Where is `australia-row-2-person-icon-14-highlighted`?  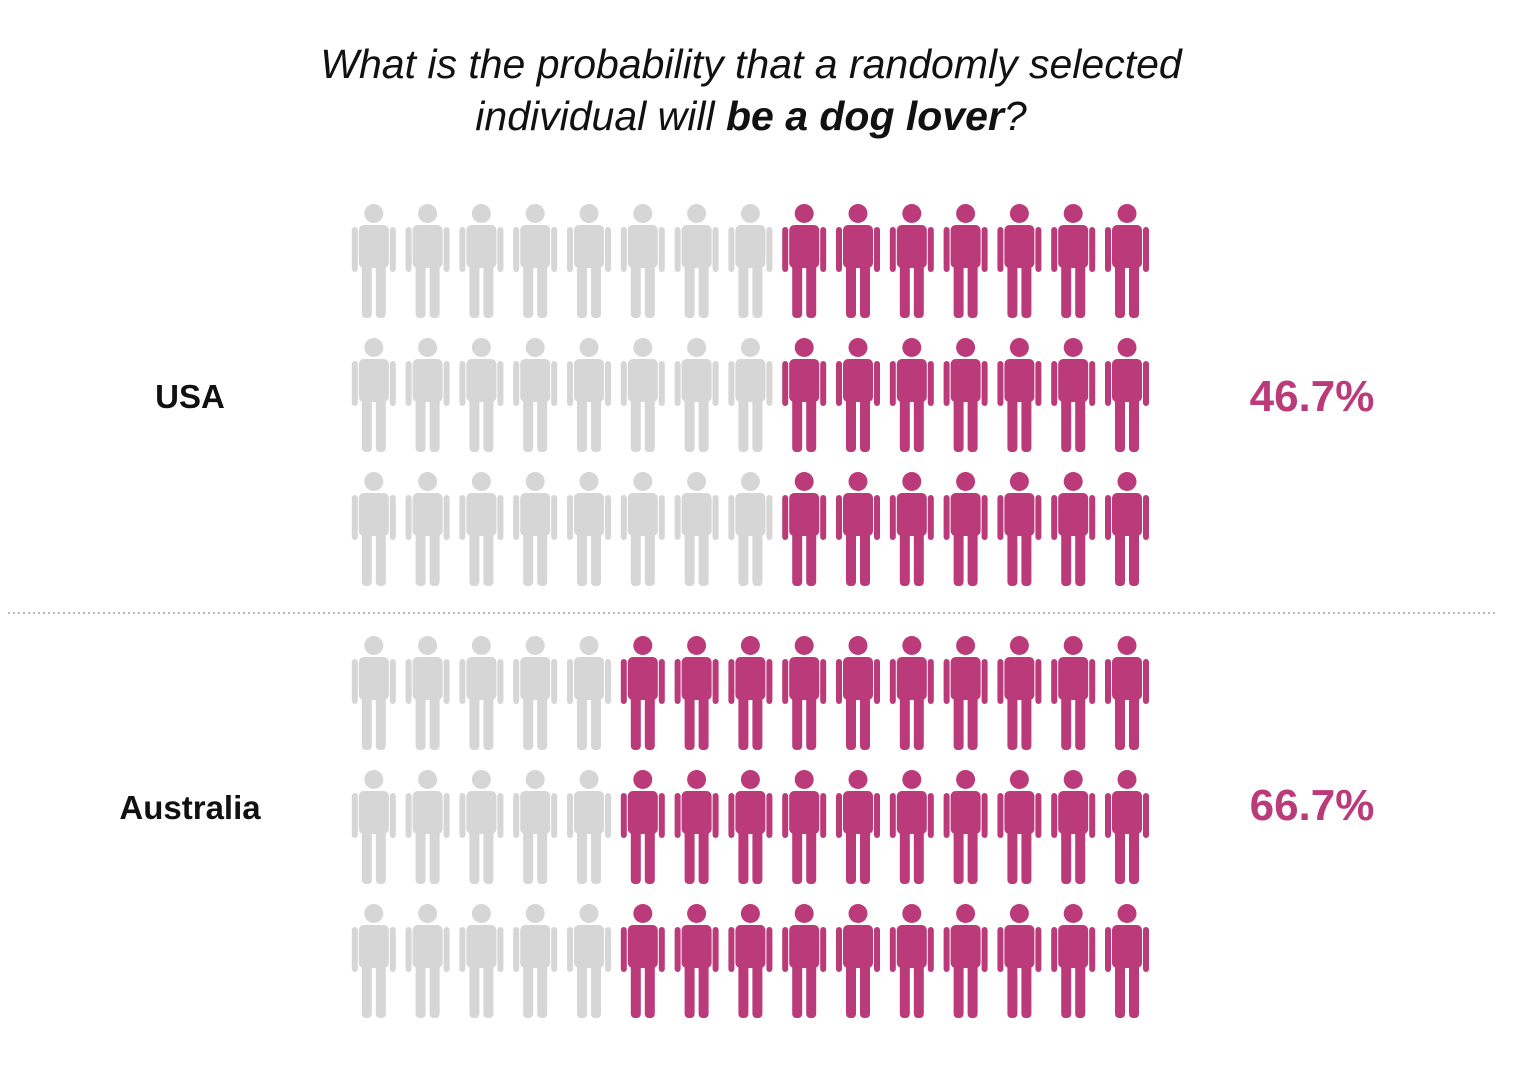
australia-row-2-person-icon-14-highlighted is located at coordinates (1073, 827).